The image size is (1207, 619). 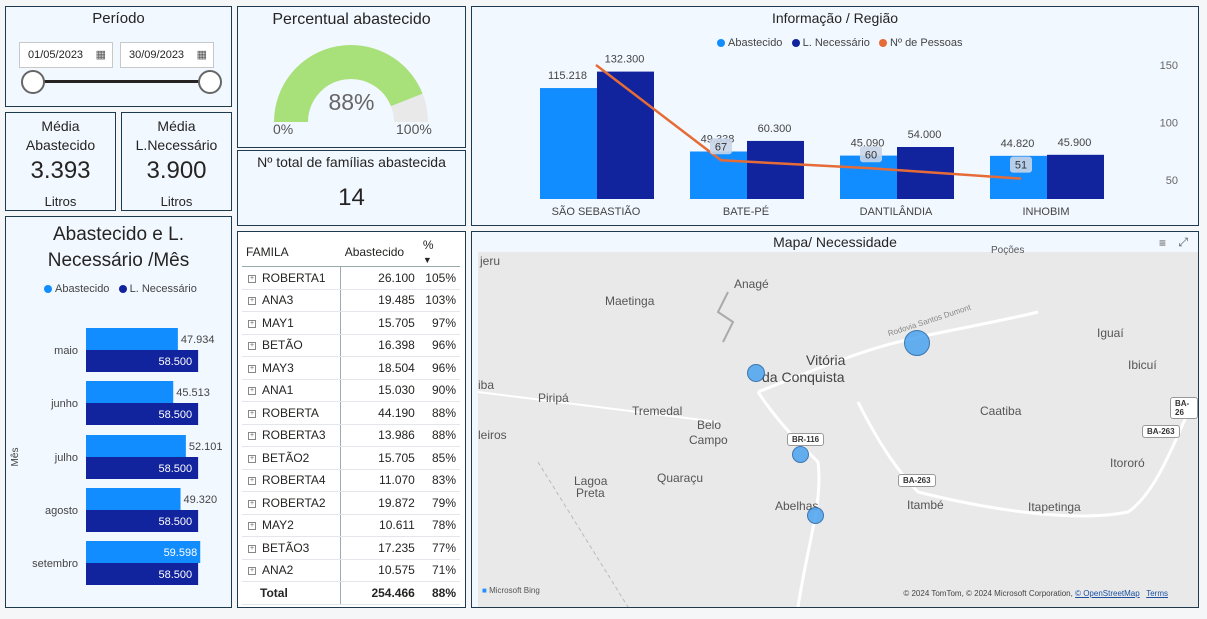 What do you see at coordinates (567, 76) in the screenshot?
I see `bar-label-abastecido: 115.218` at bounding box center [567, 76].